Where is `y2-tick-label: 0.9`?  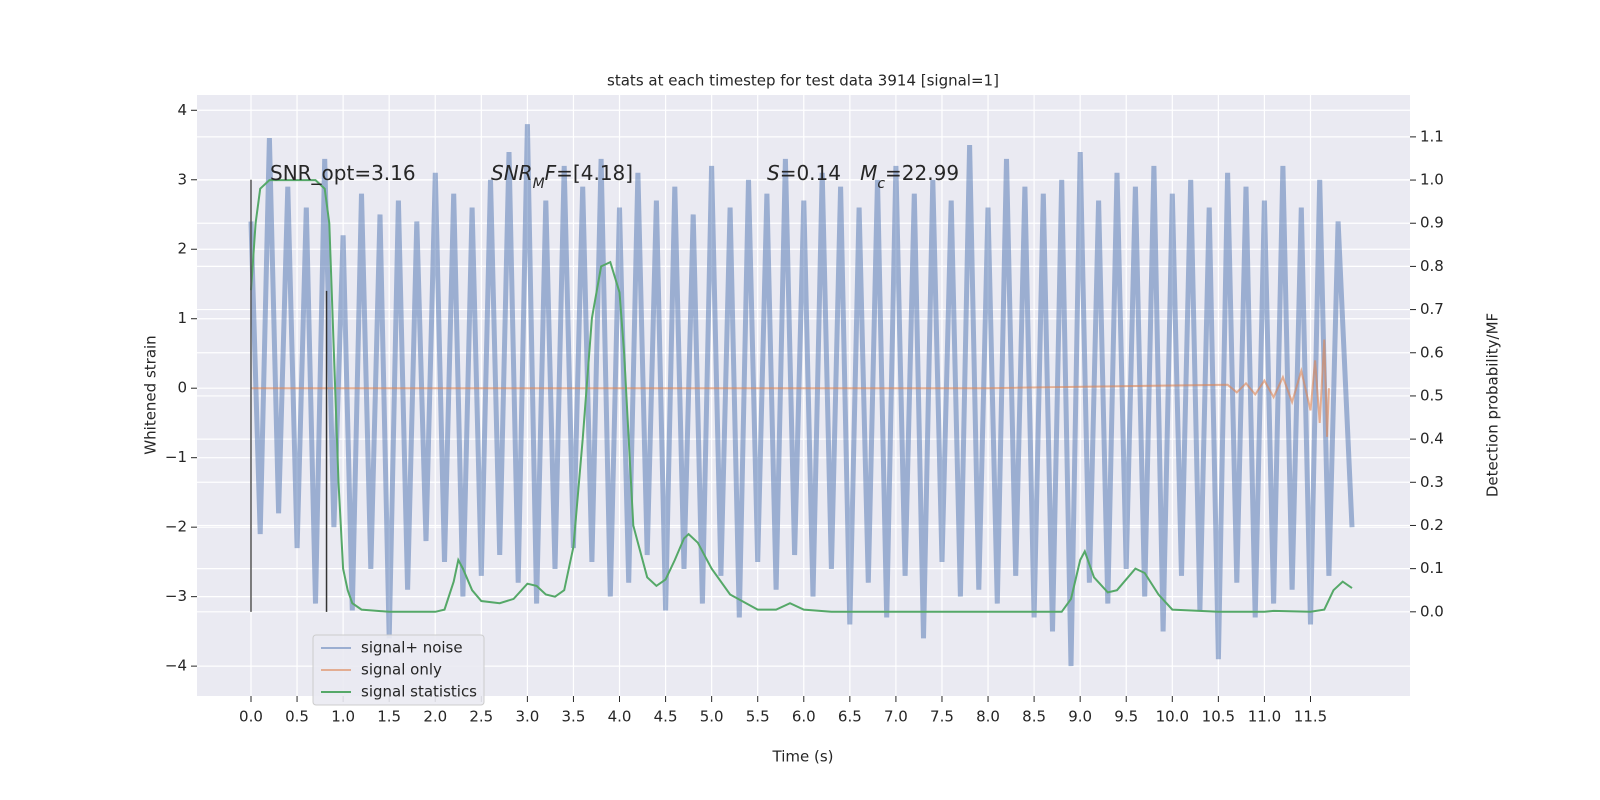 y2-tick-label: 0.9 is located at coordinates (1432, 223).